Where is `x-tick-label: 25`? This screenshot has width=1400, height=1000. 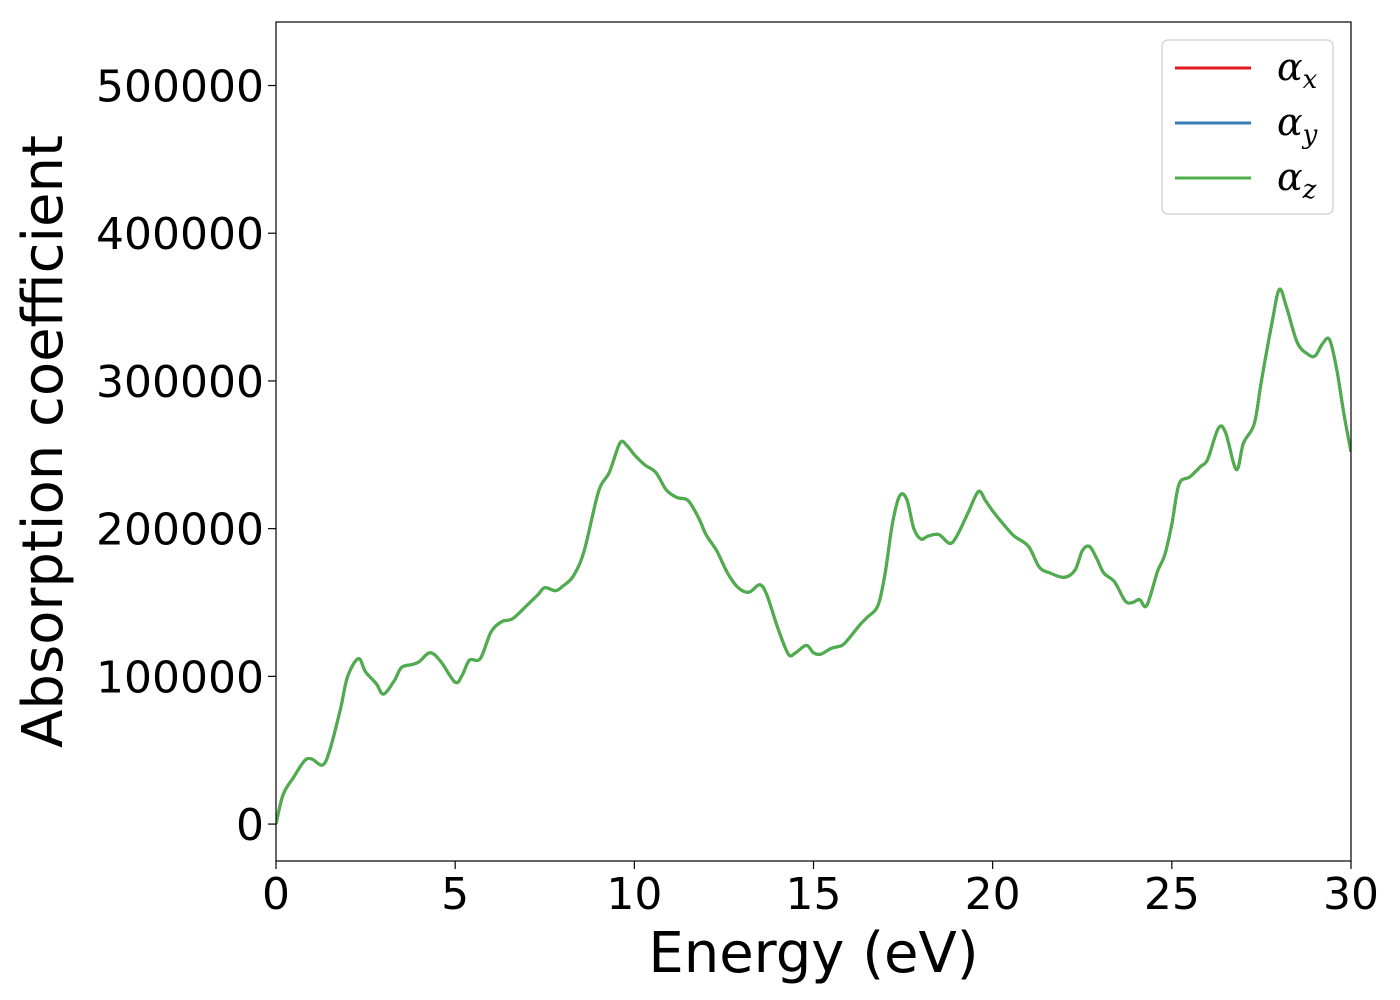 x-tick-label: 25 is located at coordinates (1172, 894).